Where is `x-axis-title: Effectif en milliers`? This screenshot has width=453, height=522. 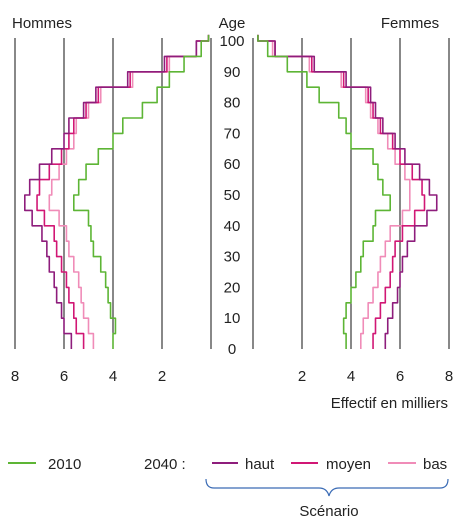
x-axis-title: Effectif en milliers is located at coordinates (389, 403).